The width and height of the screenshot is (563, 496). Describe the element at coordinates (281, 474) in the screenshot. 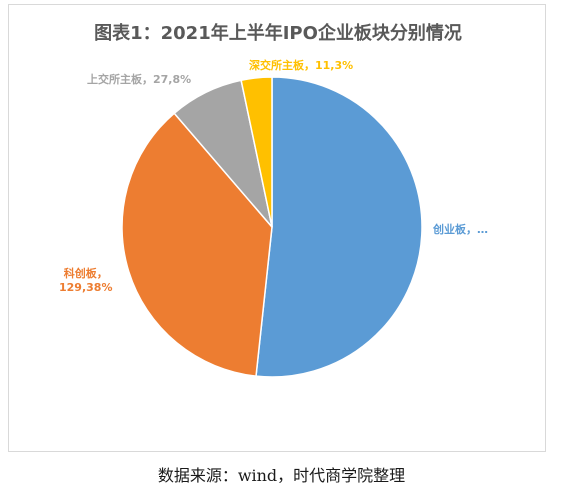

I see `data-source-caption: 数据来源：wind，时代商学院整理` at that location.